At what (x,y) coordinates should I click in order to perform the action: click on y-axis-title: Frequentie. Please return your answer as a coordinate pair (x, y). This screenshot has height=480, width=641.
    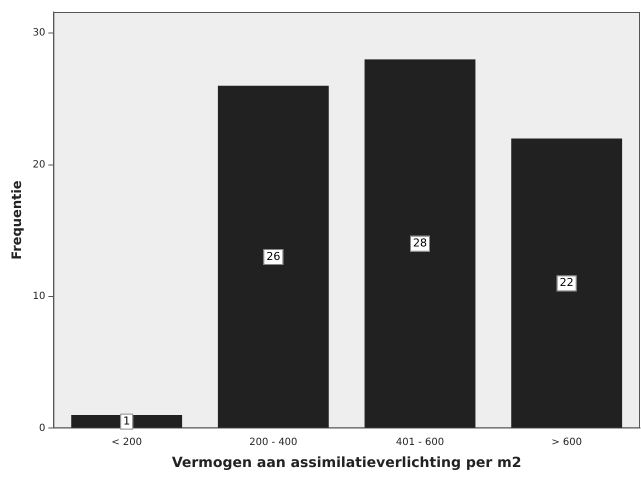
    Looking at the image, I should click on (18, 220).